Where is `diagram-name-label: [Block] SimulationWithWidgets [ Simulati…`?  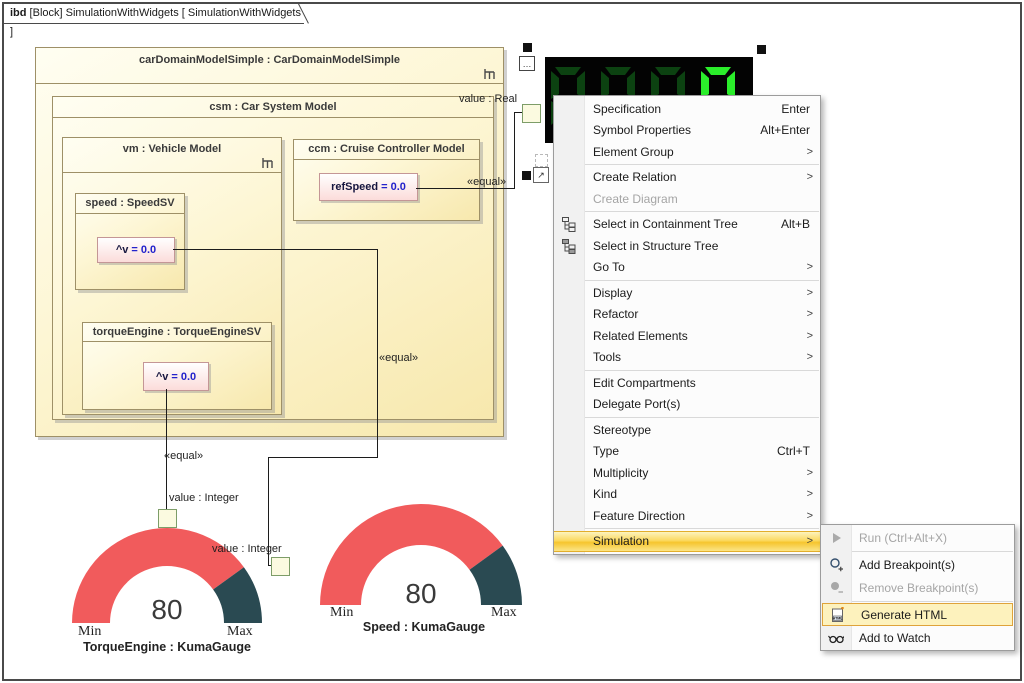
diagram-name-label: [Block] SimulationWithWidgets [ Simulati… is located at coordinates (155, 22).